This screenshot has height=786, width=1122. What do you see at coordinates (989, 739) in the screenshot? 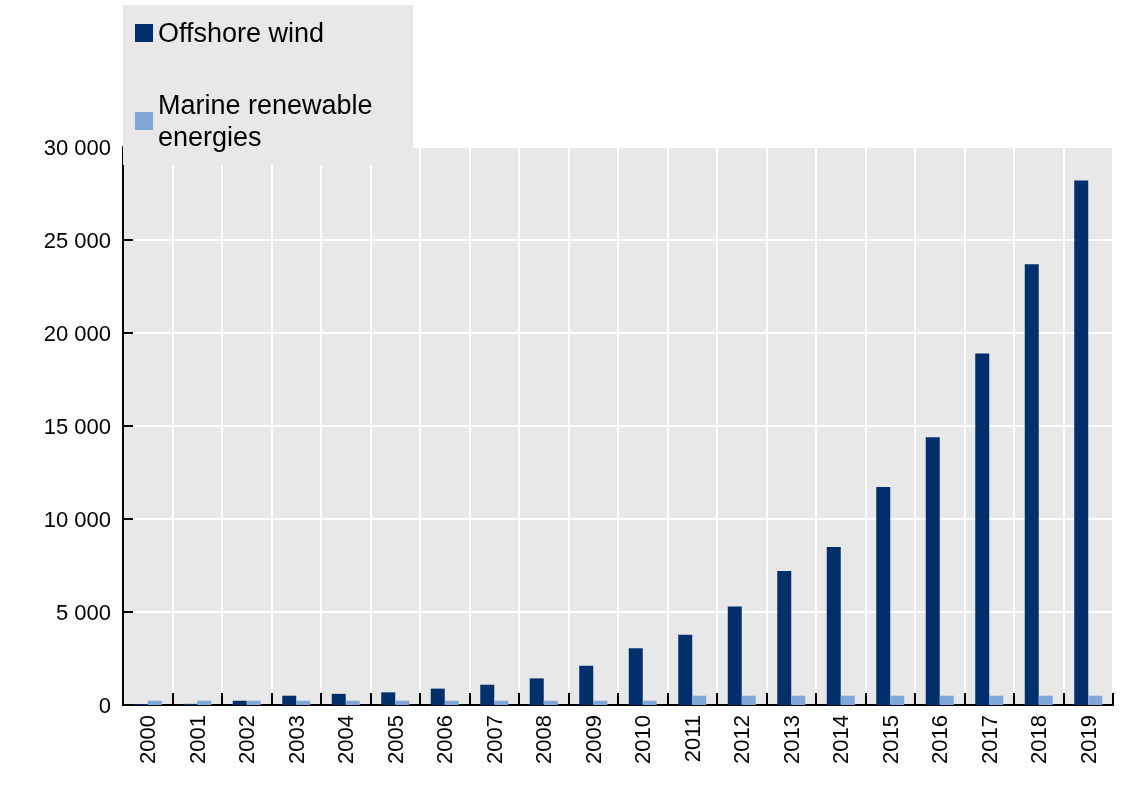
I see `x-tick-label: 2017` at bounding box center [989, 739].